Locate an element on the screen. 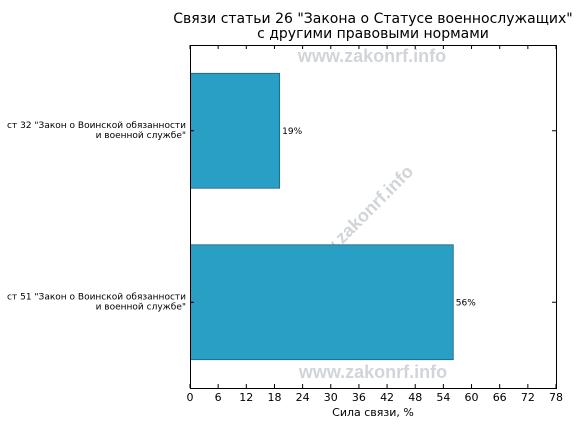 The width and height of the screenshot is (576, 432). x-tick-label: 12 is located at coordinates (246, 397).